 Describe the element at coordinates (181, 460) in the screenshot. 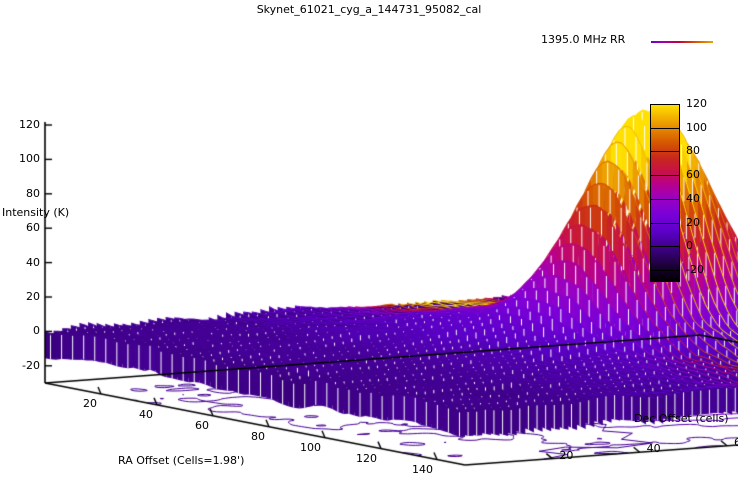

I see `x-axis-title: RA Offset (Cells=1.98')` at that location.